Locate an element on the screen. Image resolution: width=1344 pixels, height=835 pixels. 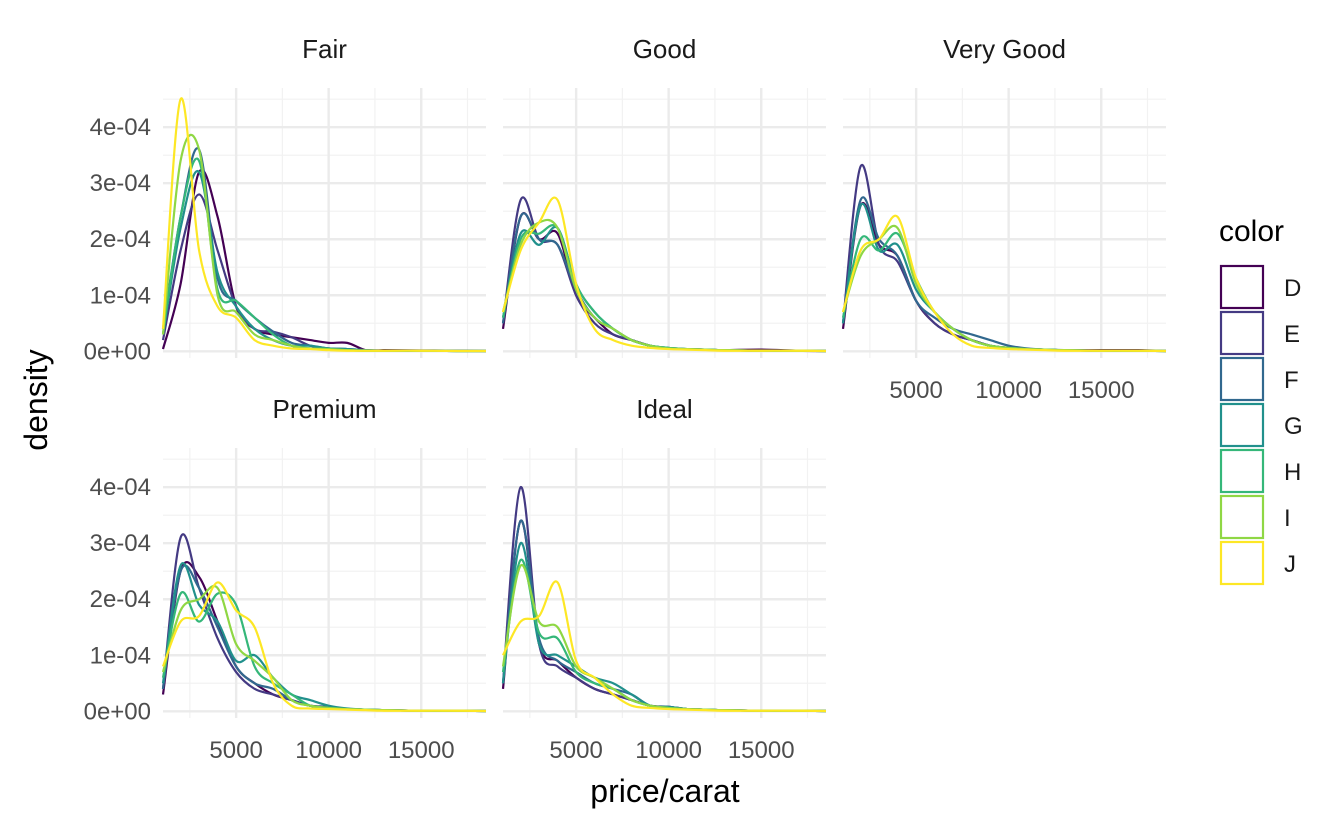
legend-label: D is located at coordinates (1292, 288).